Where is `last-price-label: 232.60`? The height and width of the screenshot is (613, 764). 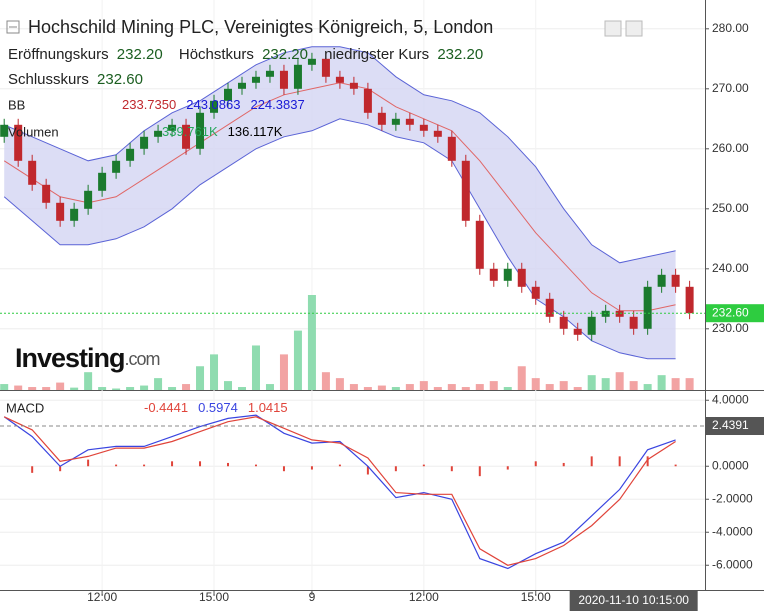
last-price-label: 232.60 is located at coordinates (730, 312).